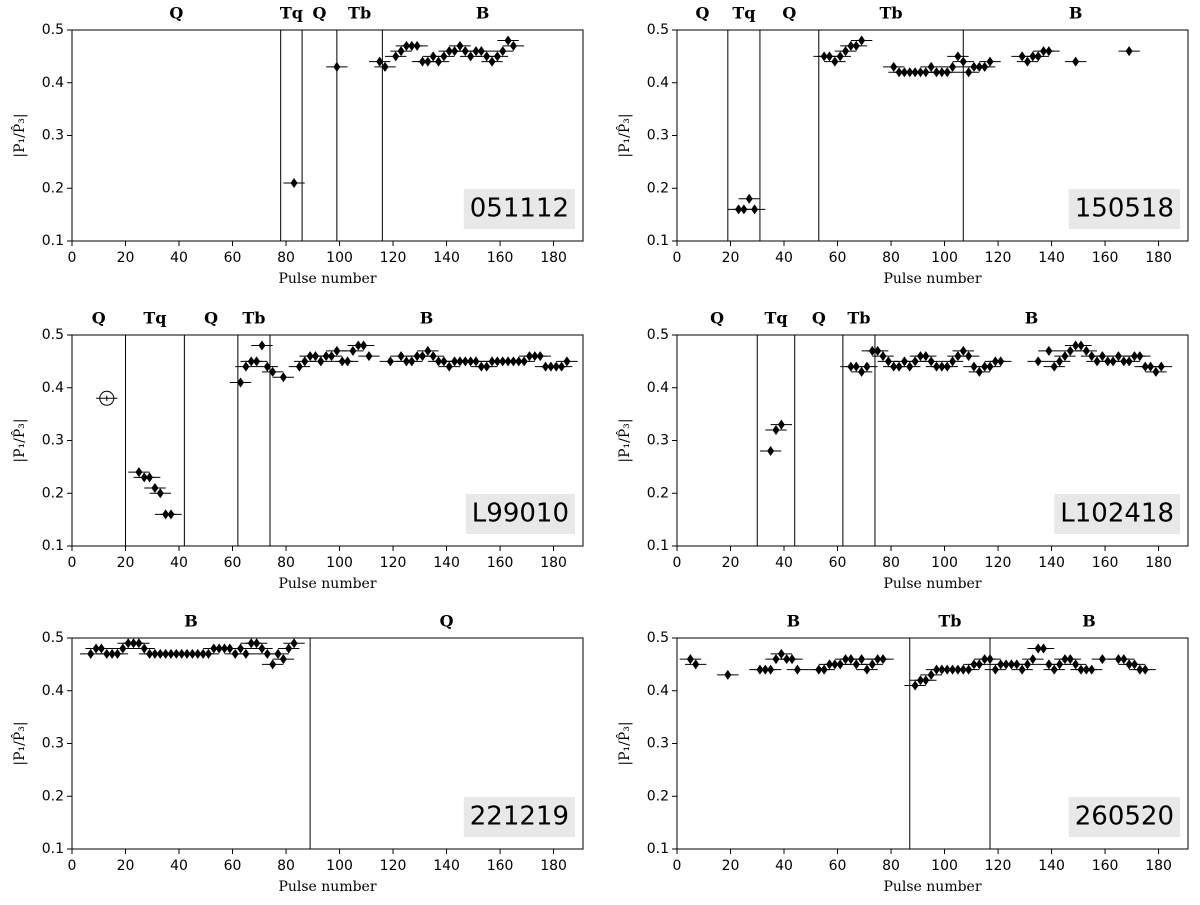 Image resolution: width=1200 pixels, height=905 pixels. What do you see at coordinates (53, 691) in the screenshot?
I see `y-tick-label: 0.4` at bounding box center [53, 691].